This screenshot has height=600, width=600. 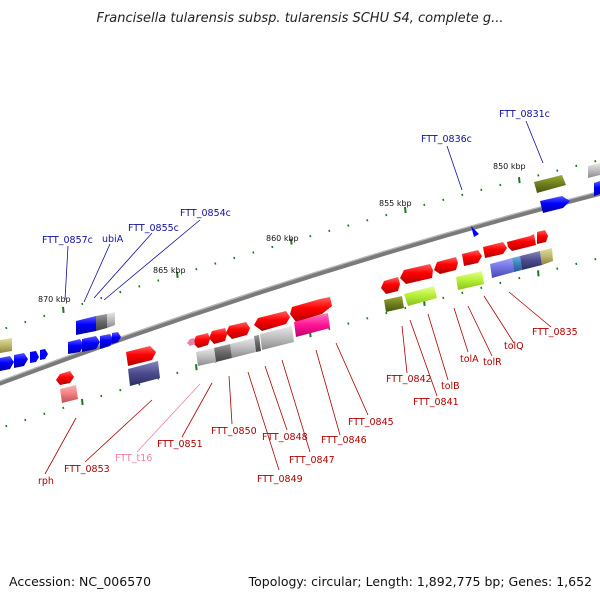 I want to click on gene-label-ftt0857c: FTT_0857c, so click(x=67, y=240).